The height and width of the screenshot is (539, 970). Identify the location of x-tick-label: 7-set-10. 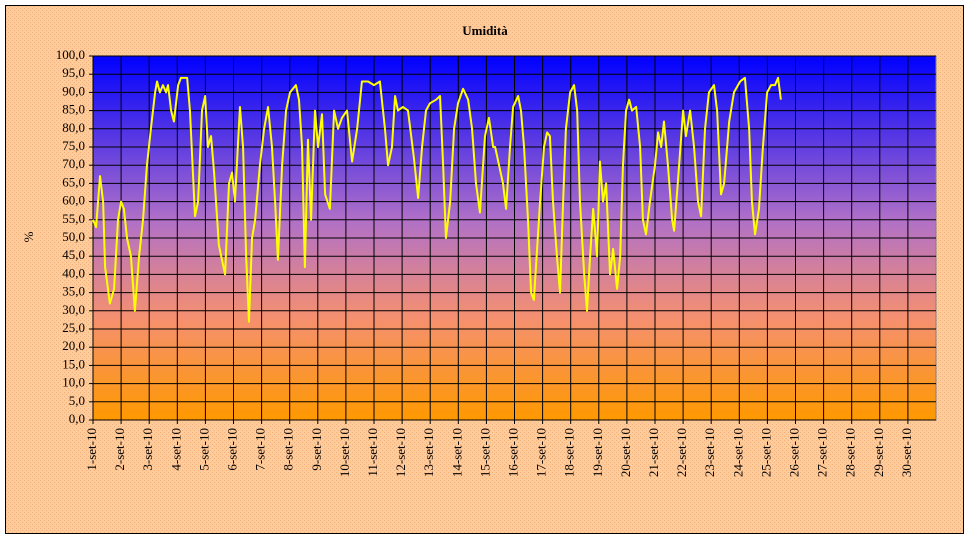
(260, 449).